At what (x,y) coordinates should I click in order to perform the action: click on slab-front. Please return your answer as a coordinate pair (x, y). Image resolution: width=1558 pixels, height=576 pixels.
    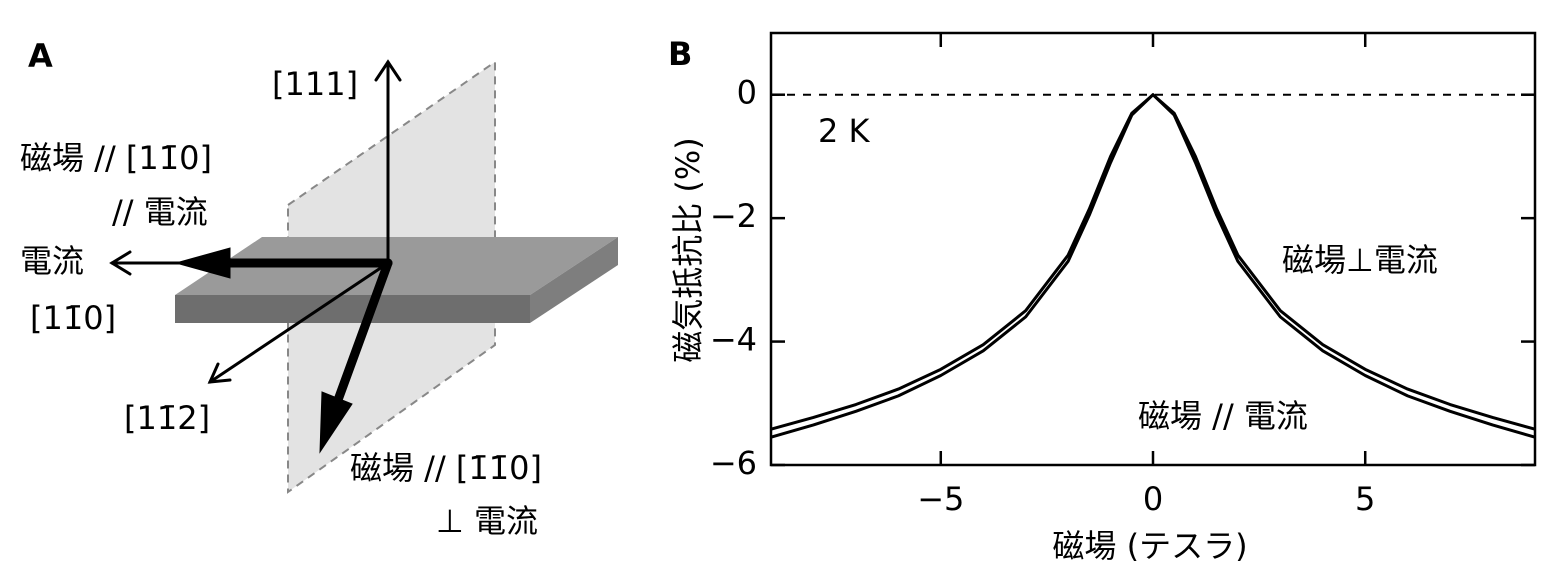
    Looking at the image, I should click on (352, 309).